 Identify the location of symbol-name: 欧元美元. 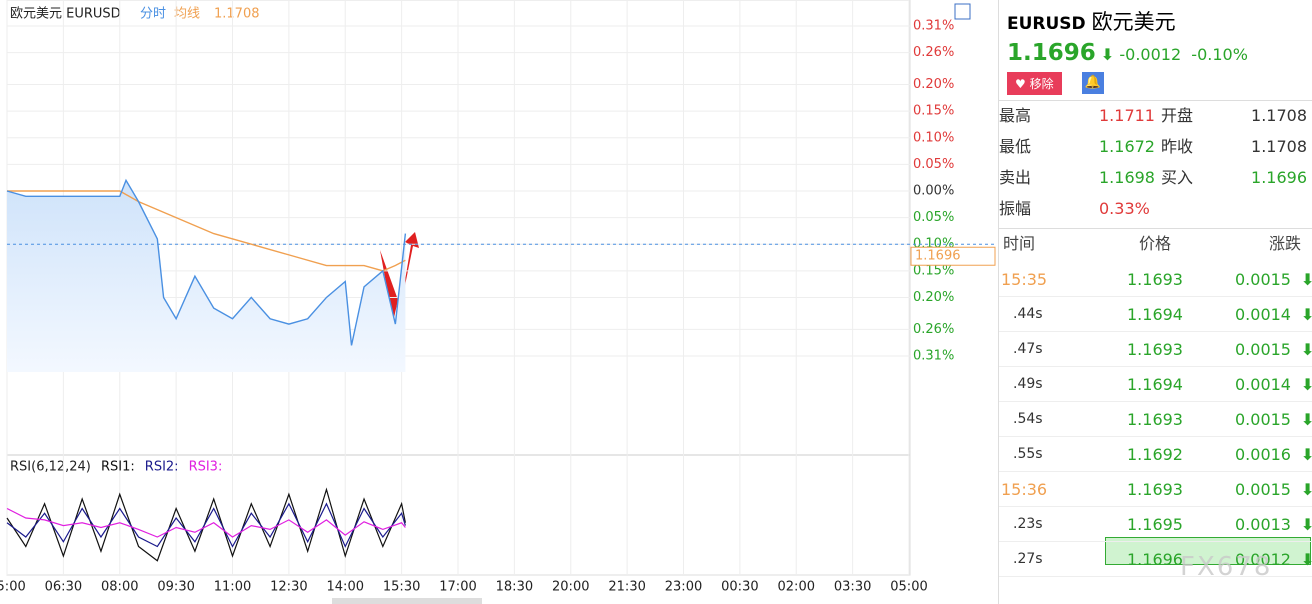
(1133, 22).